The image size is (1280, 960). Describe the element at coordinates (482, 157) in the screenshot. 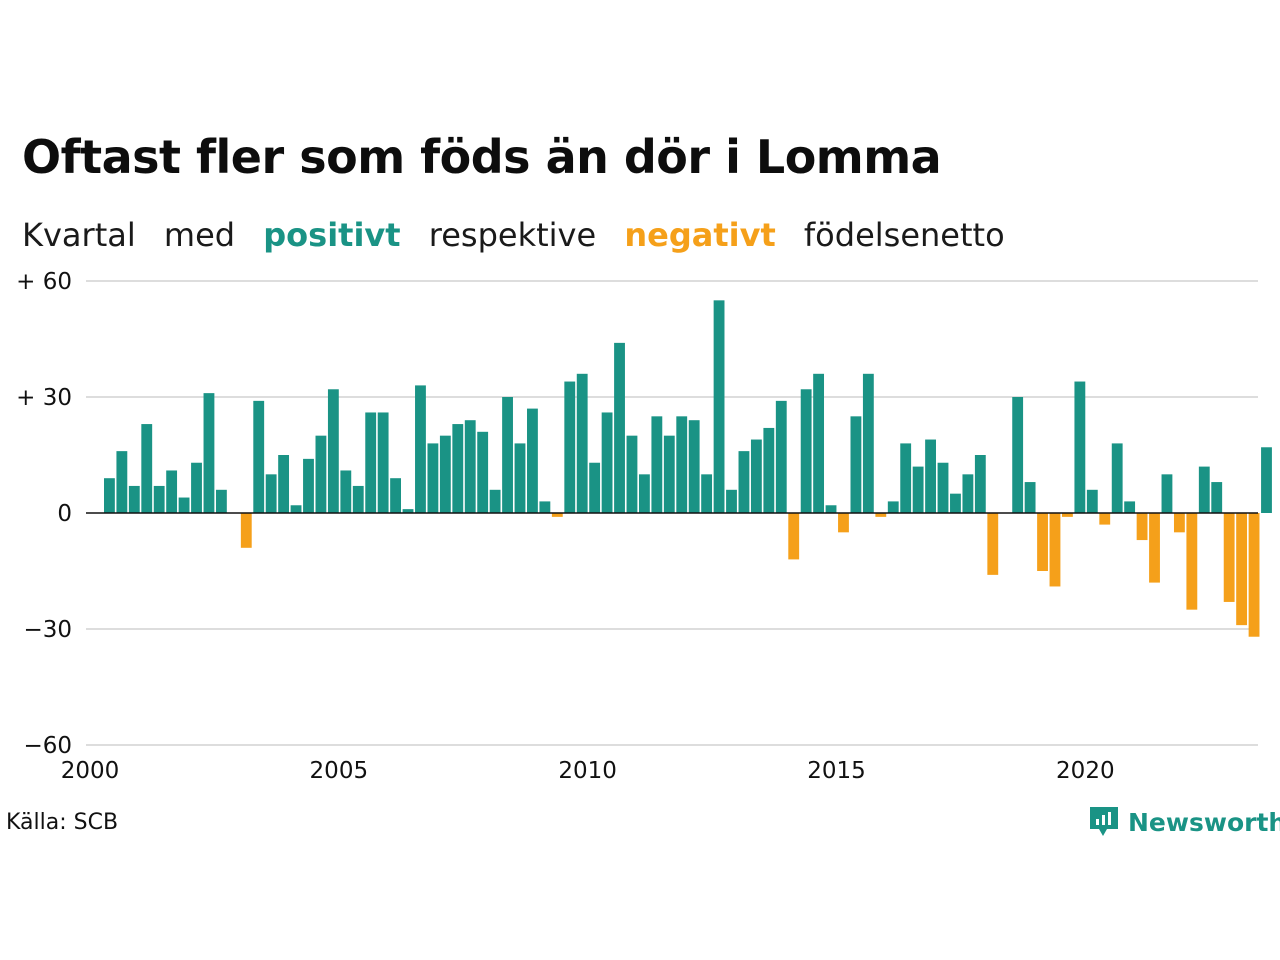

I see `chart-title: Oftast fler som föds än dör i Lomma` at that location.